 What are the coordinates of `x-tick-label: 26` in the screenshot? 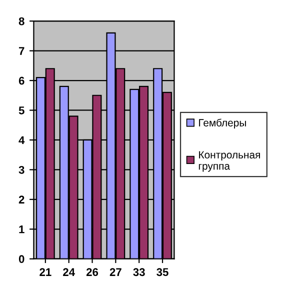 It's located at (92, 272).